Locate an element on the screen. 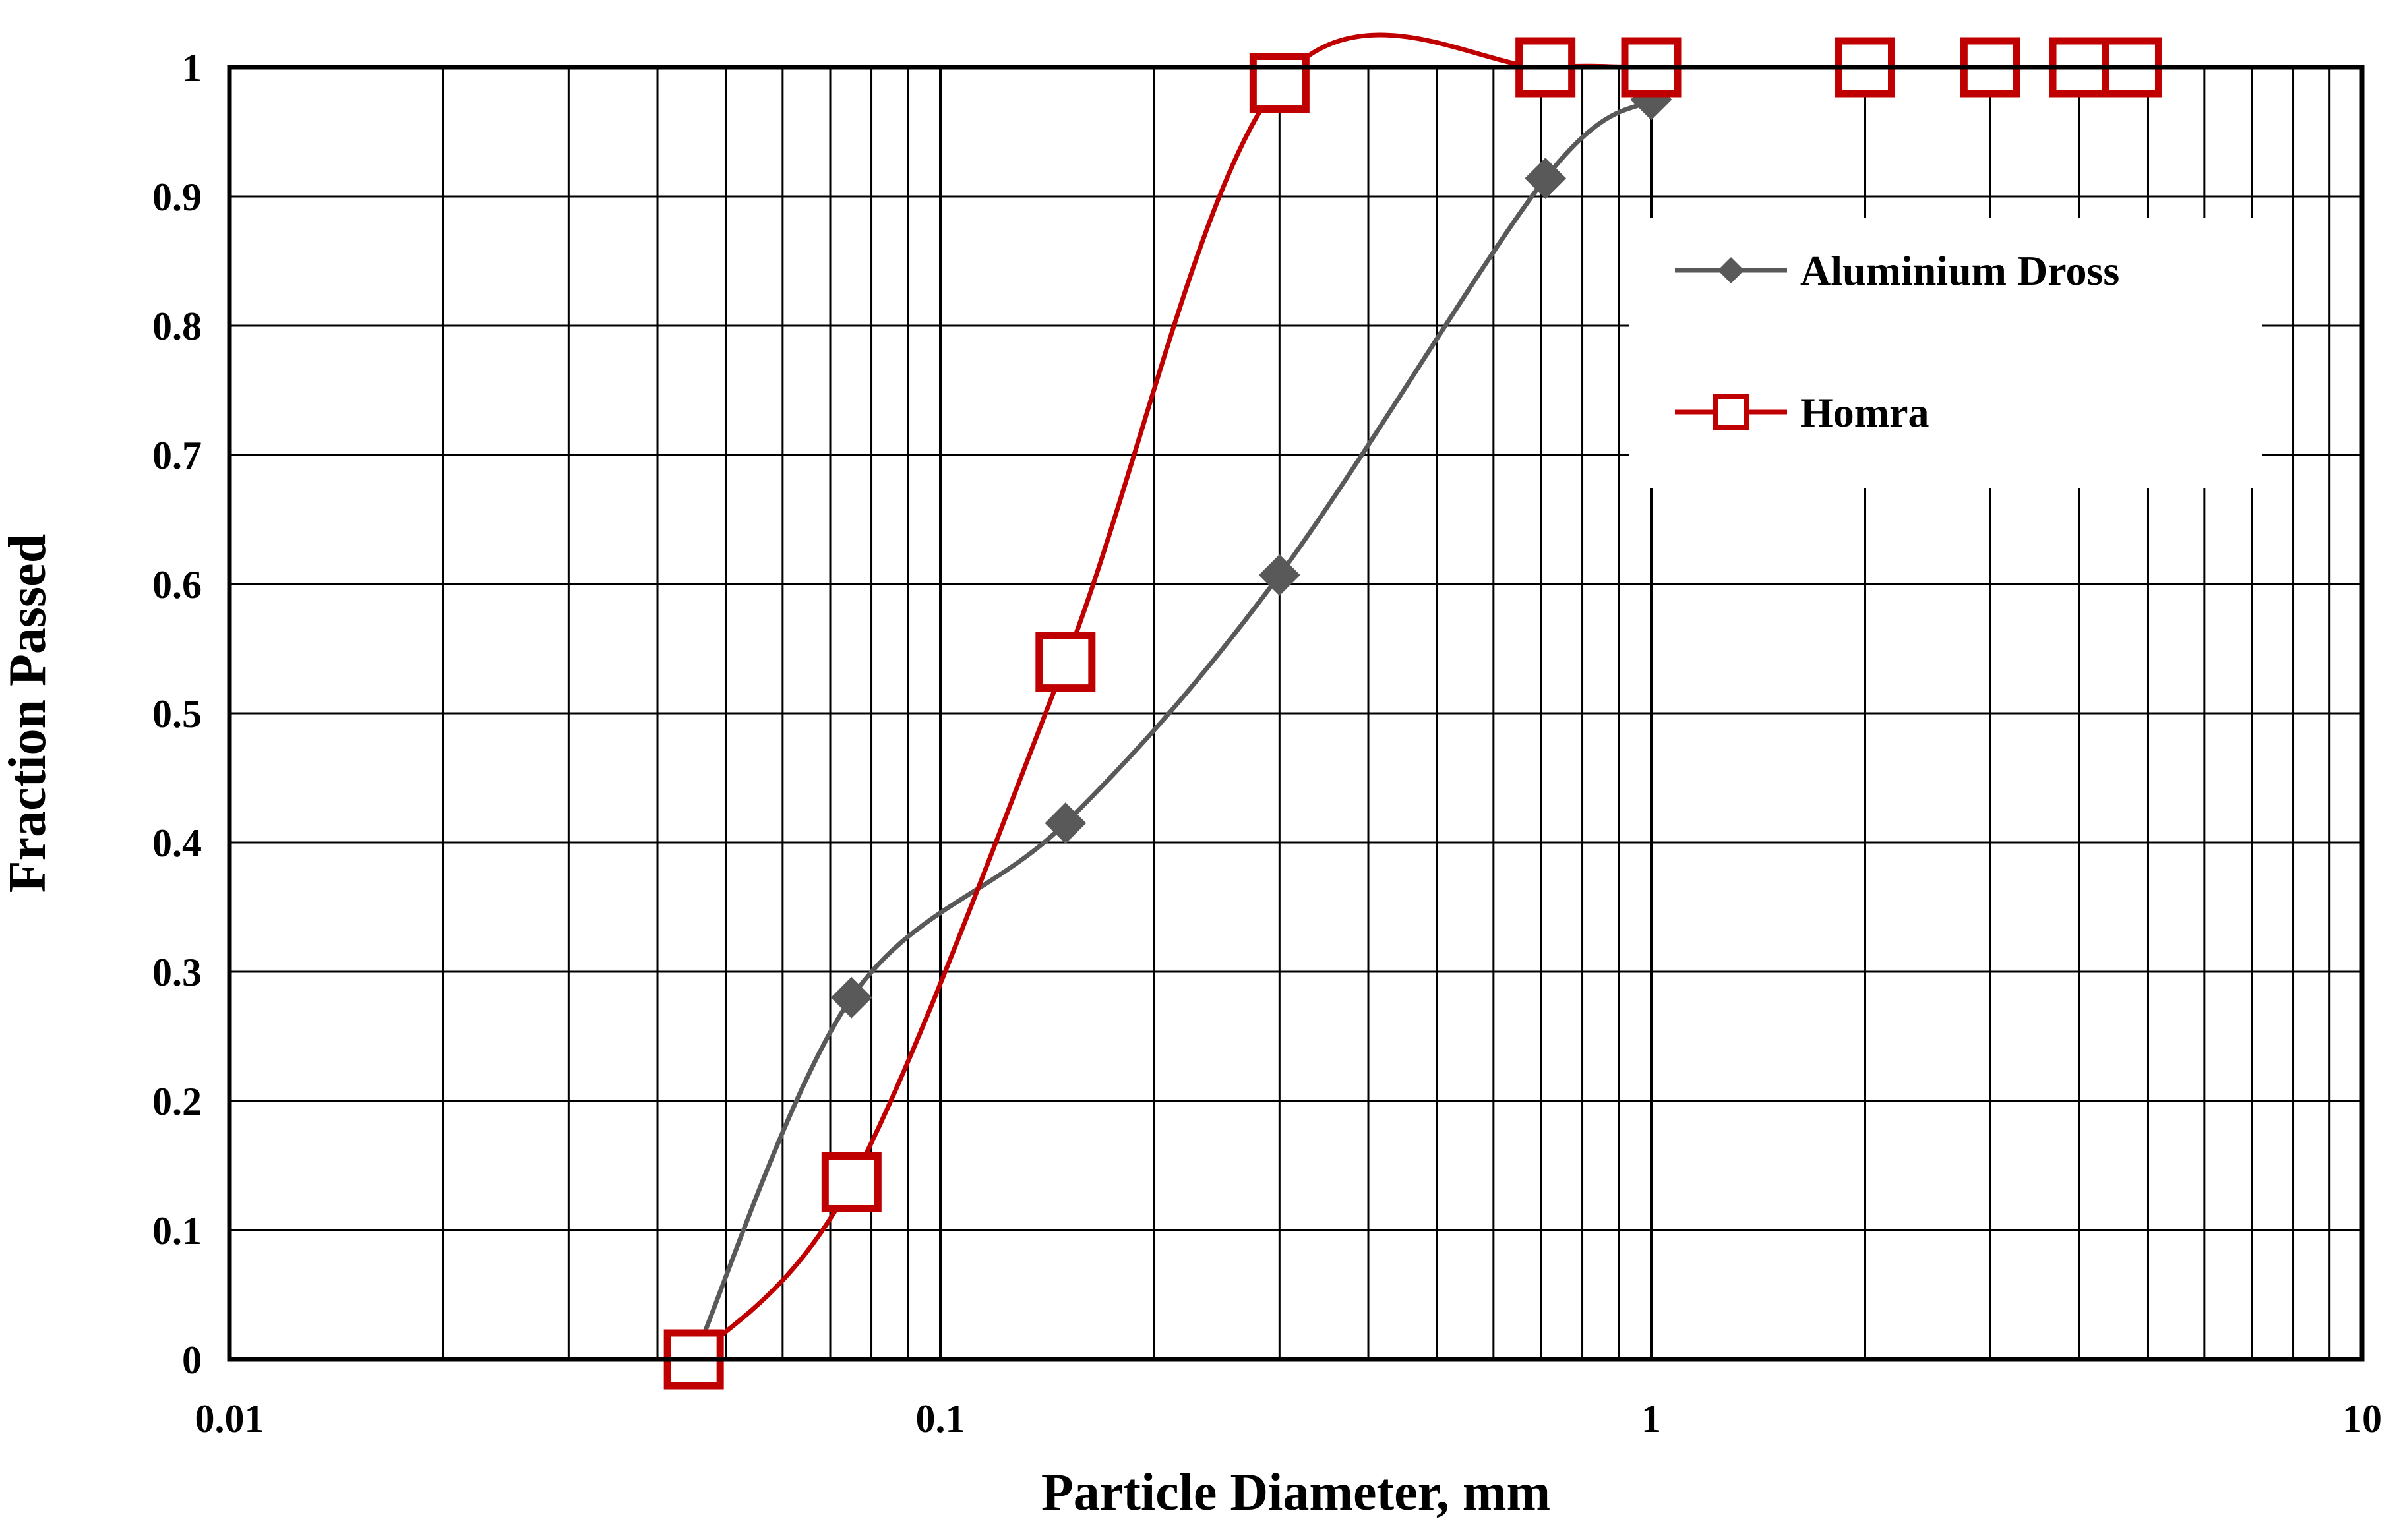 The image size is (2397, 1540). x-tick-label-0: 0.01 is located at coordinates (229, 1419).